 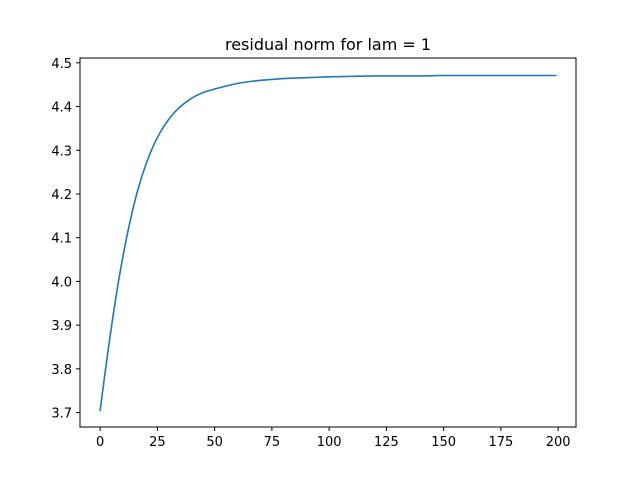 I want to click on y-tick-label: 3.9, so click(x=61, y=326).